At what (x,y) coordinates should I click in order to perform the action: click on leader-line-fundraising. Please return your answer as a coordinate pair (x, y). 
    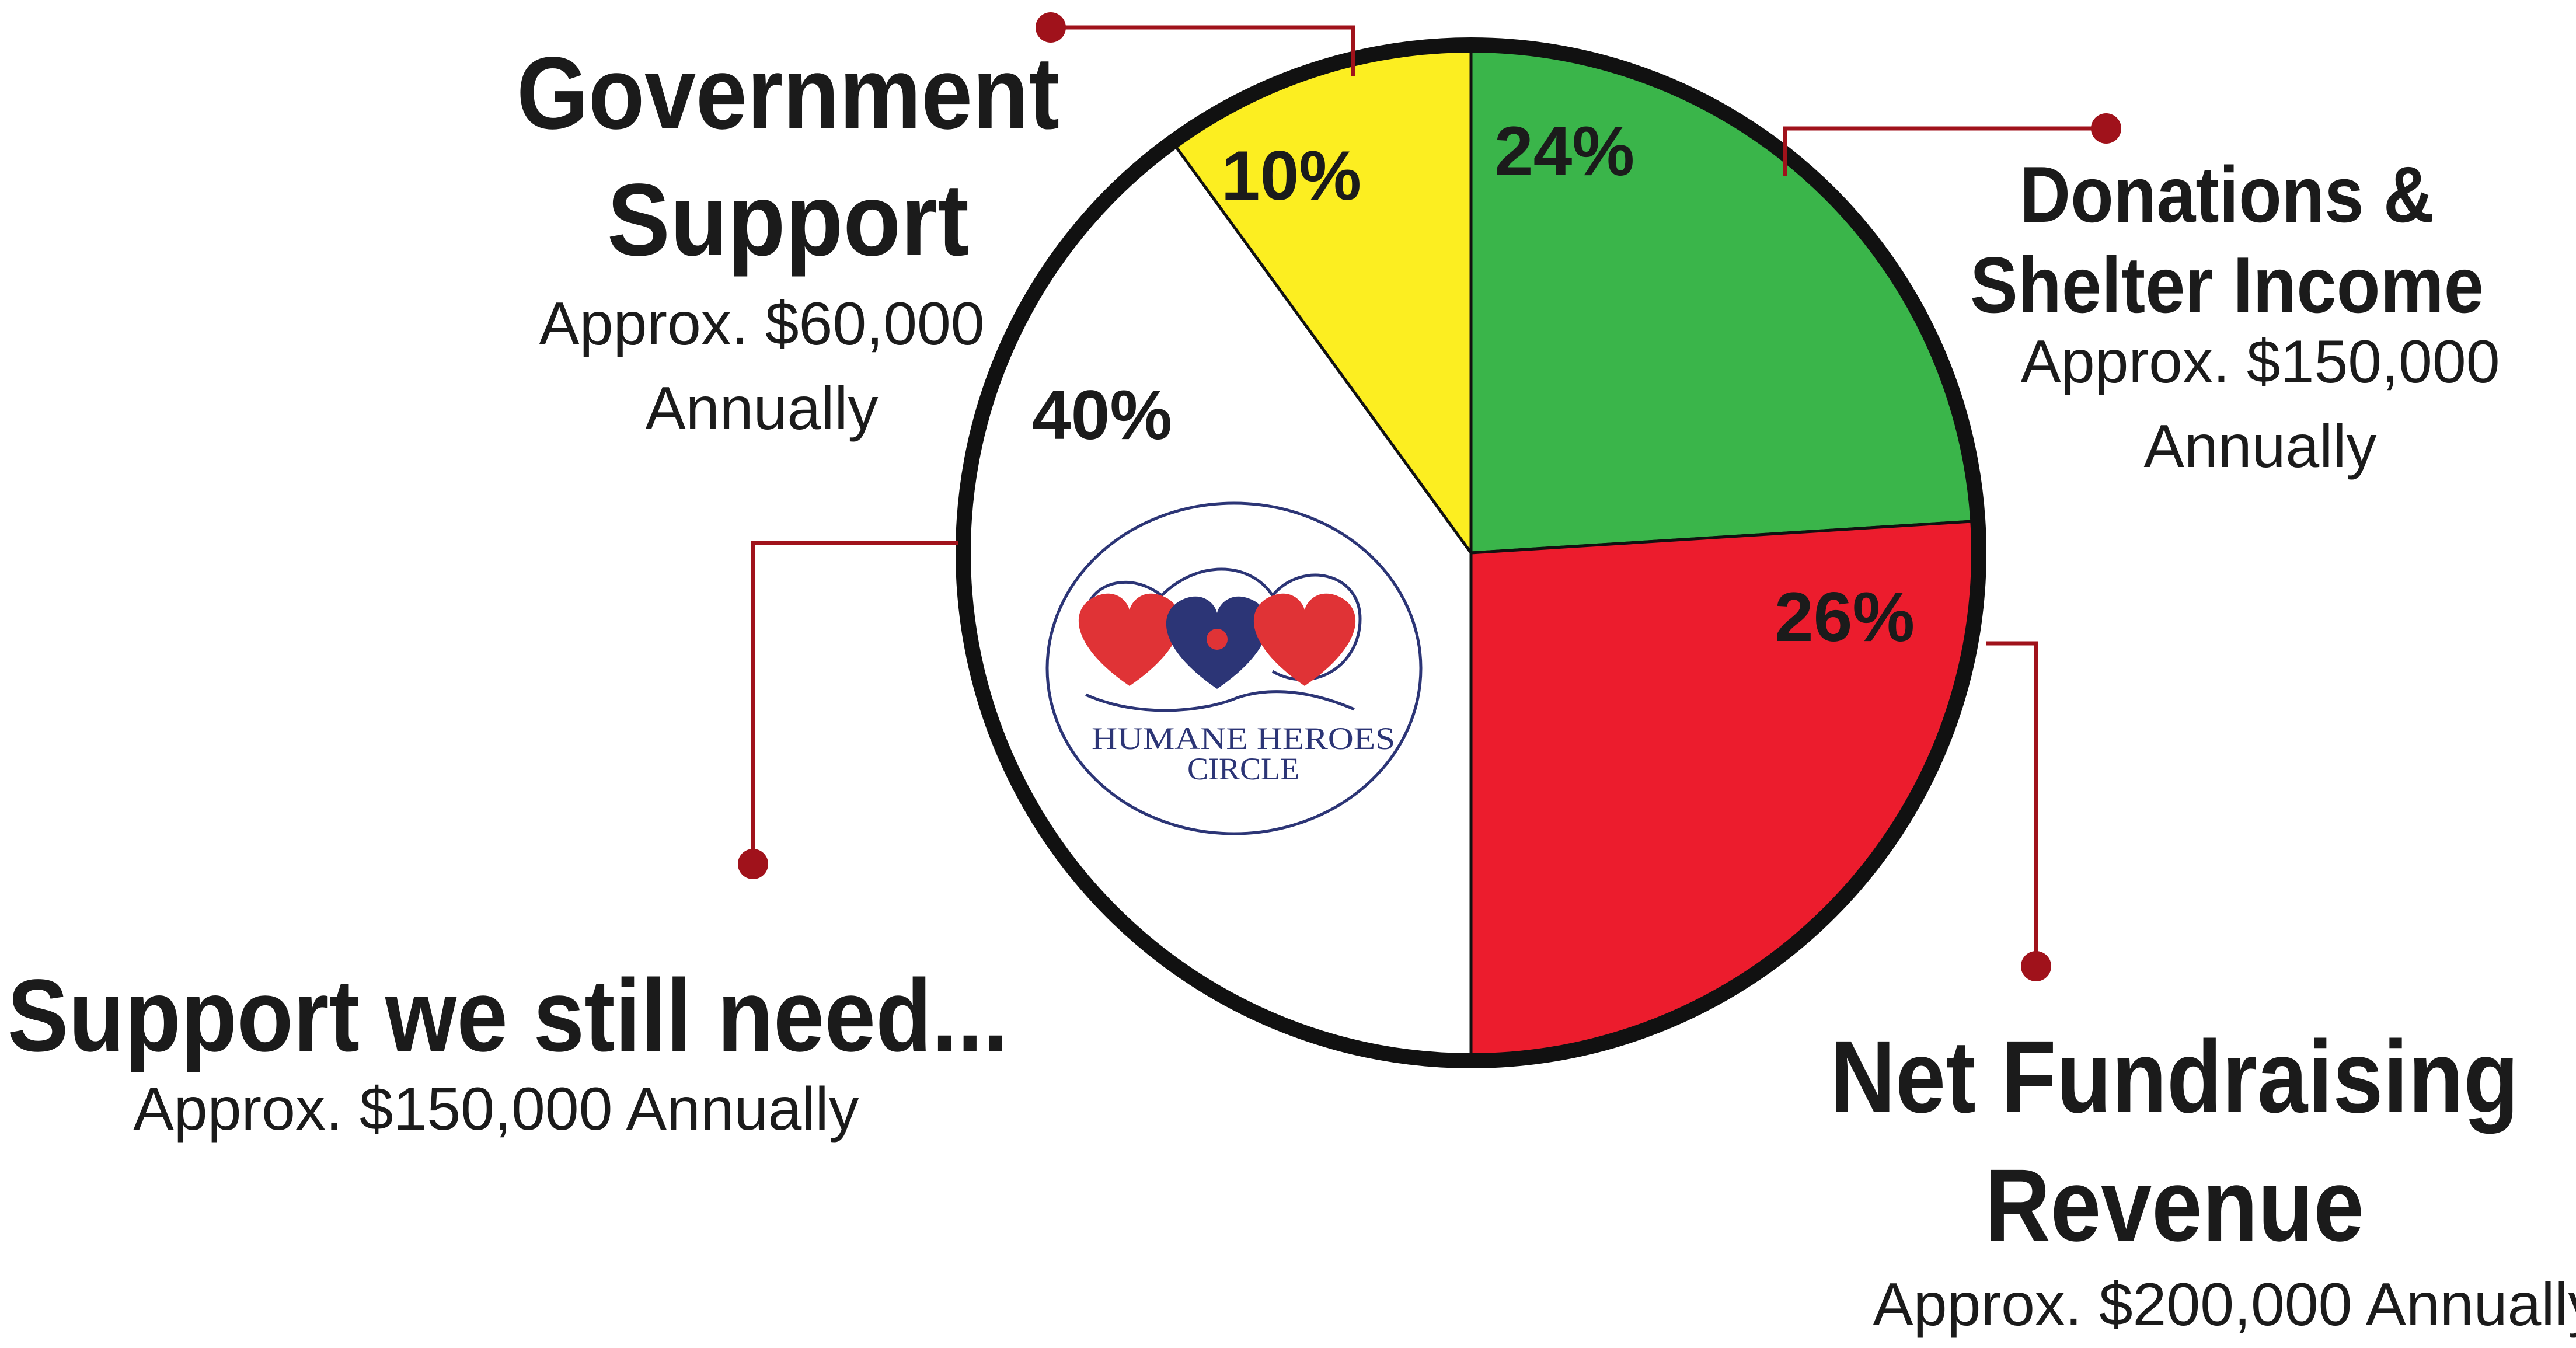
    Looking at the image, I should click on (2012, 803).